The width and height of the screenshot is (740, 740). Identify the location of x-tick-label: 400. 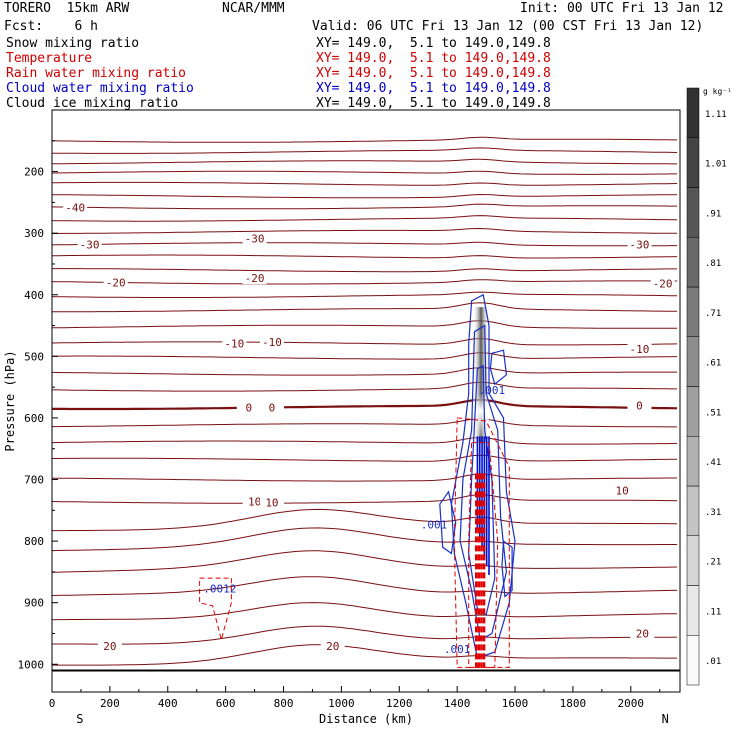
(168, 703).